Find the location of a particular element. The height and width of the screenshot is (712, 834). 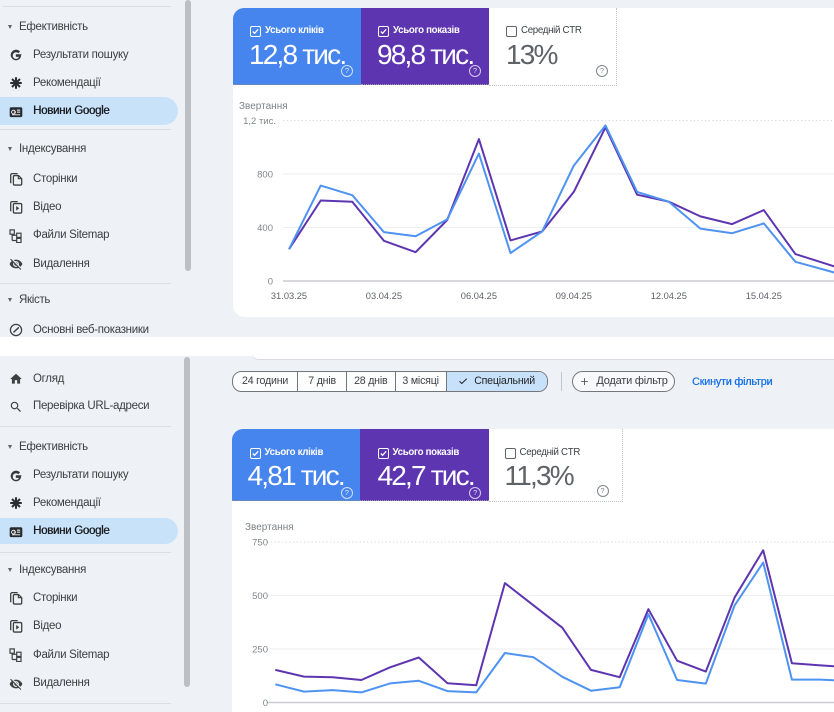

svg-text: 400 is located at coordinates (265, 228).